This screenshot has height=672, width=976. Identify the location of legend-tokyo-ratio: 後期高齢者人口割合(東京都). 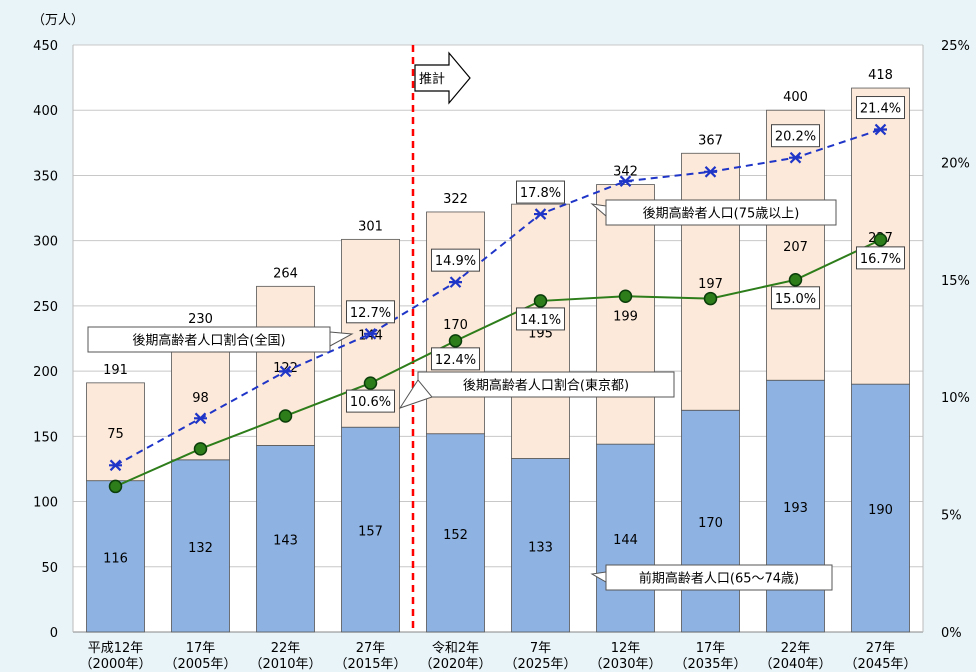
(546, 386).